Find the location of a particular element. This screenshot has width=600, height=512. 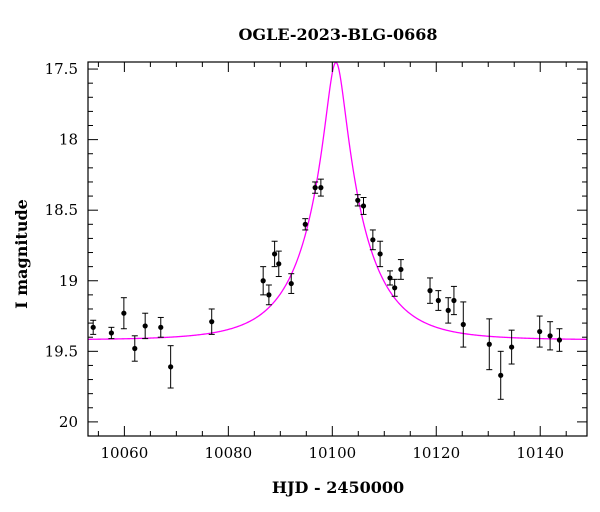

y-tick-label: 19 is located at coordinates (68, 281).